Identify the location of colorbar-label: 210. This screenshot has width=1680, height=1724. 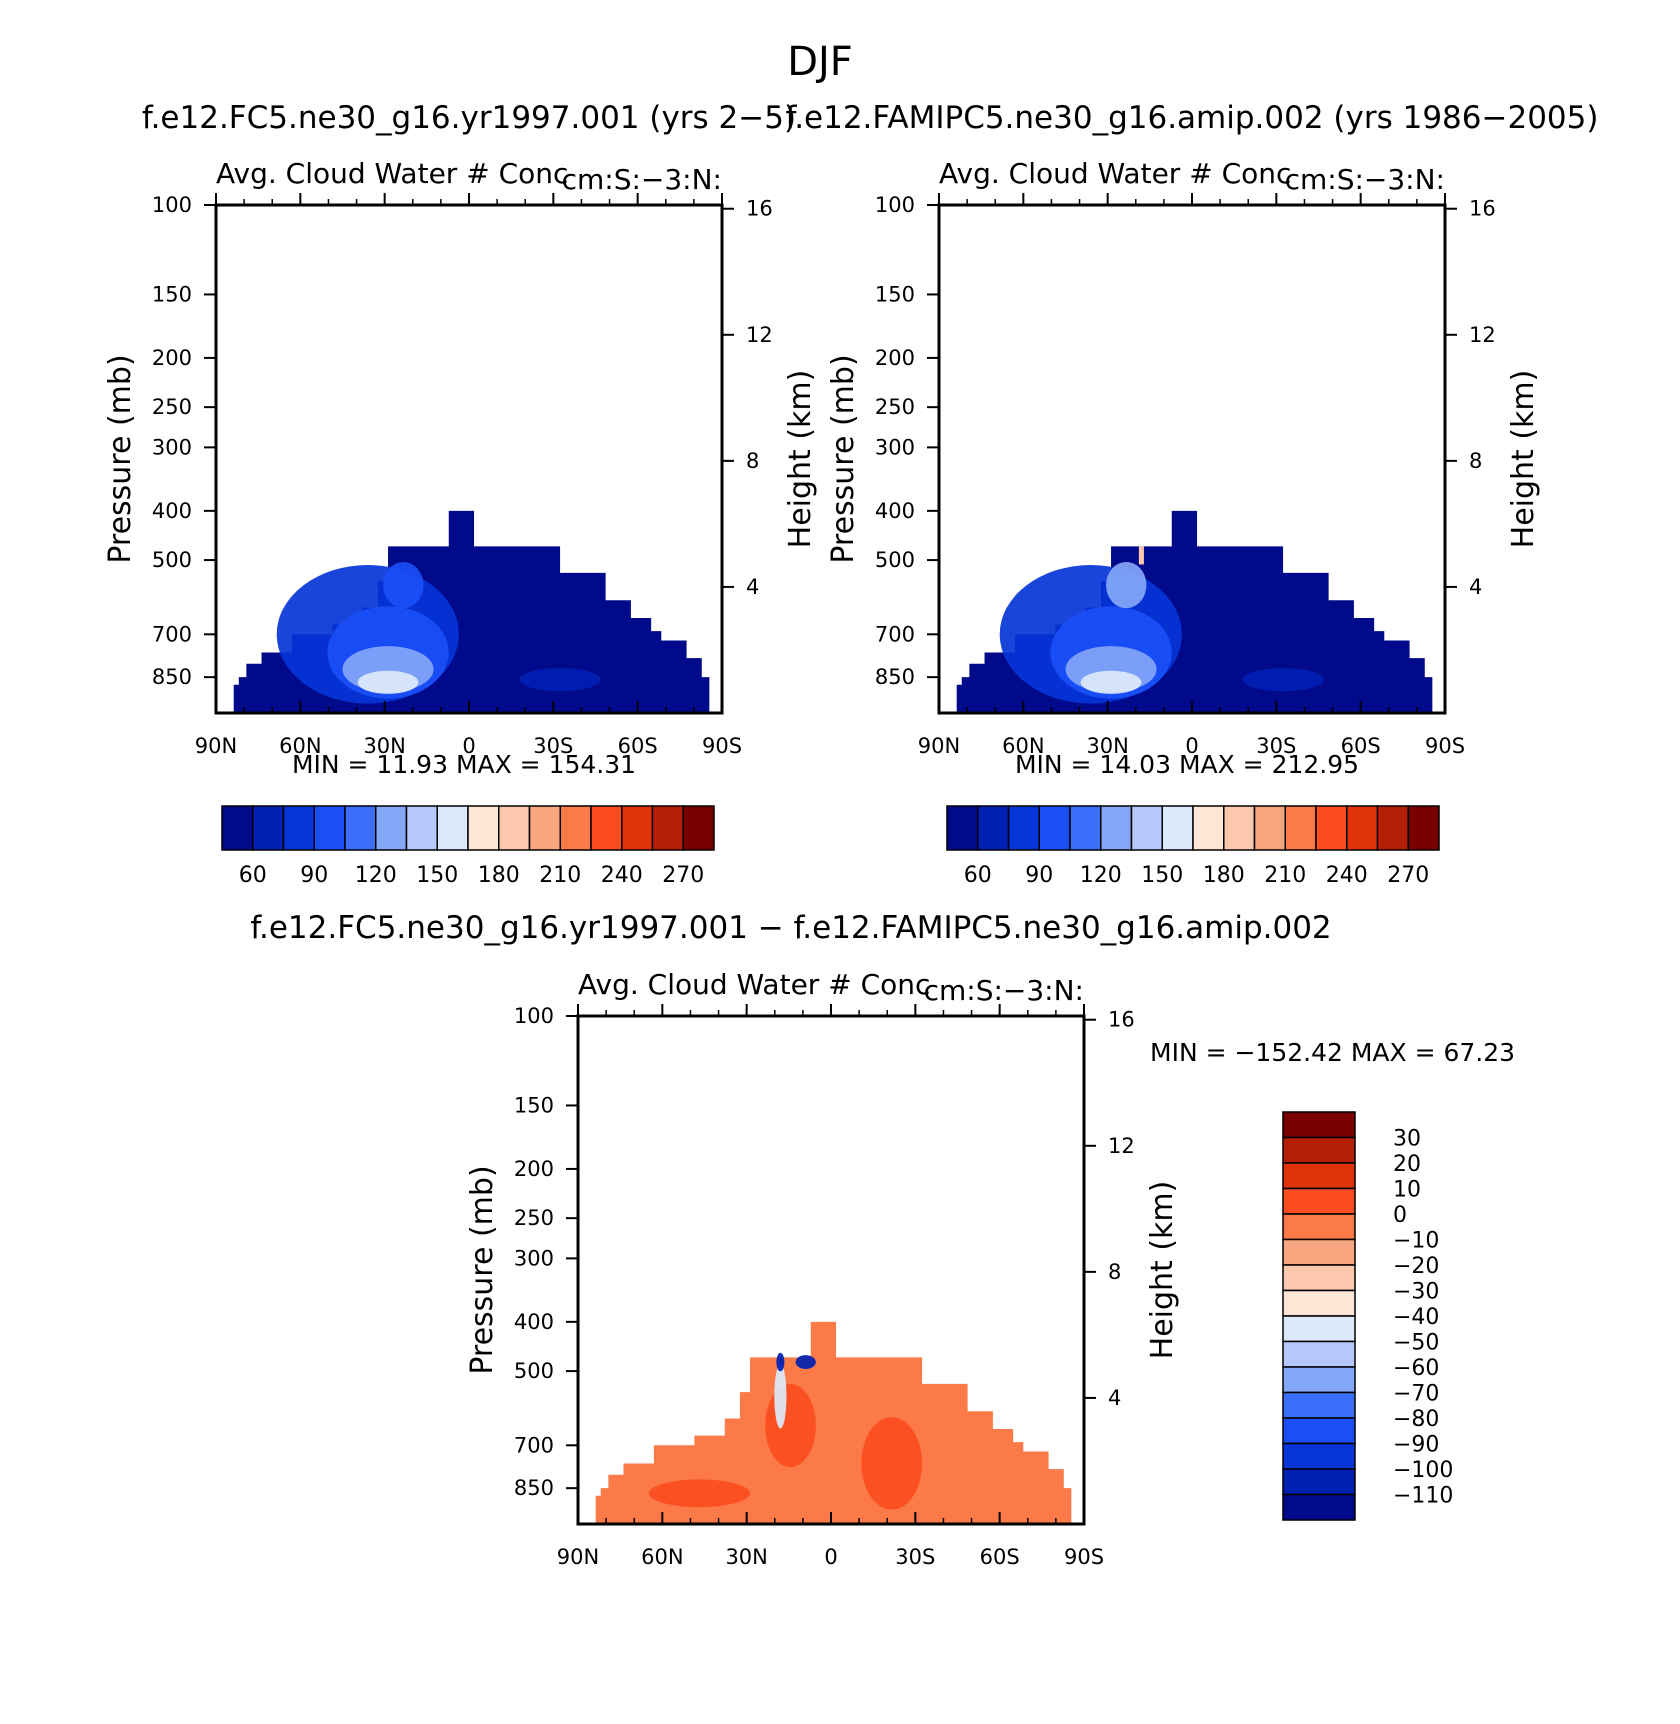
(1285, 875).